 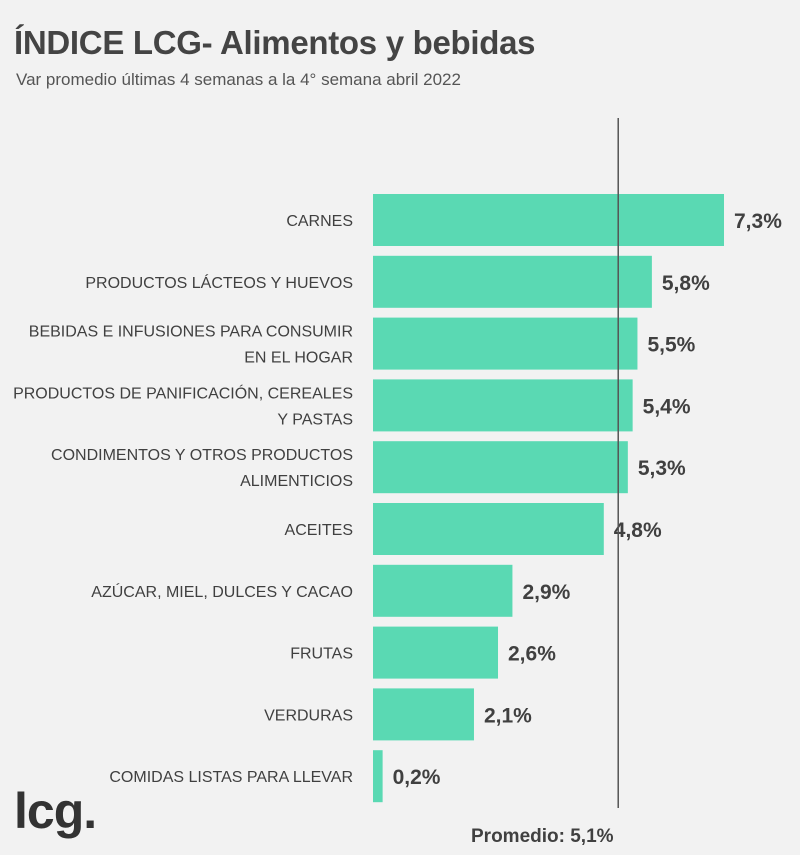 What do you see at coordinates (321, 654) in the screenshot?
I see `category-label: FRUTAS` at bounding box center [321, 654].